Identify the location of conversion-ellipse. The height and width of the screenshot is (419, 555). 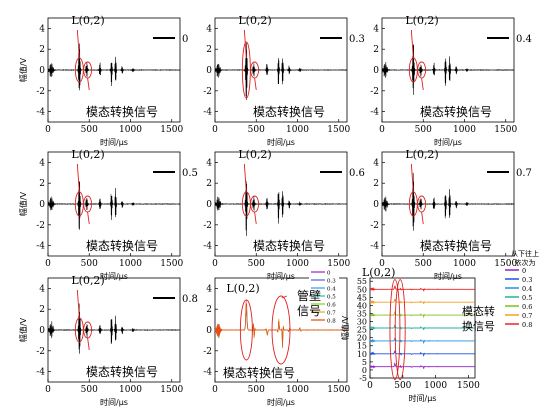
(400, 330).